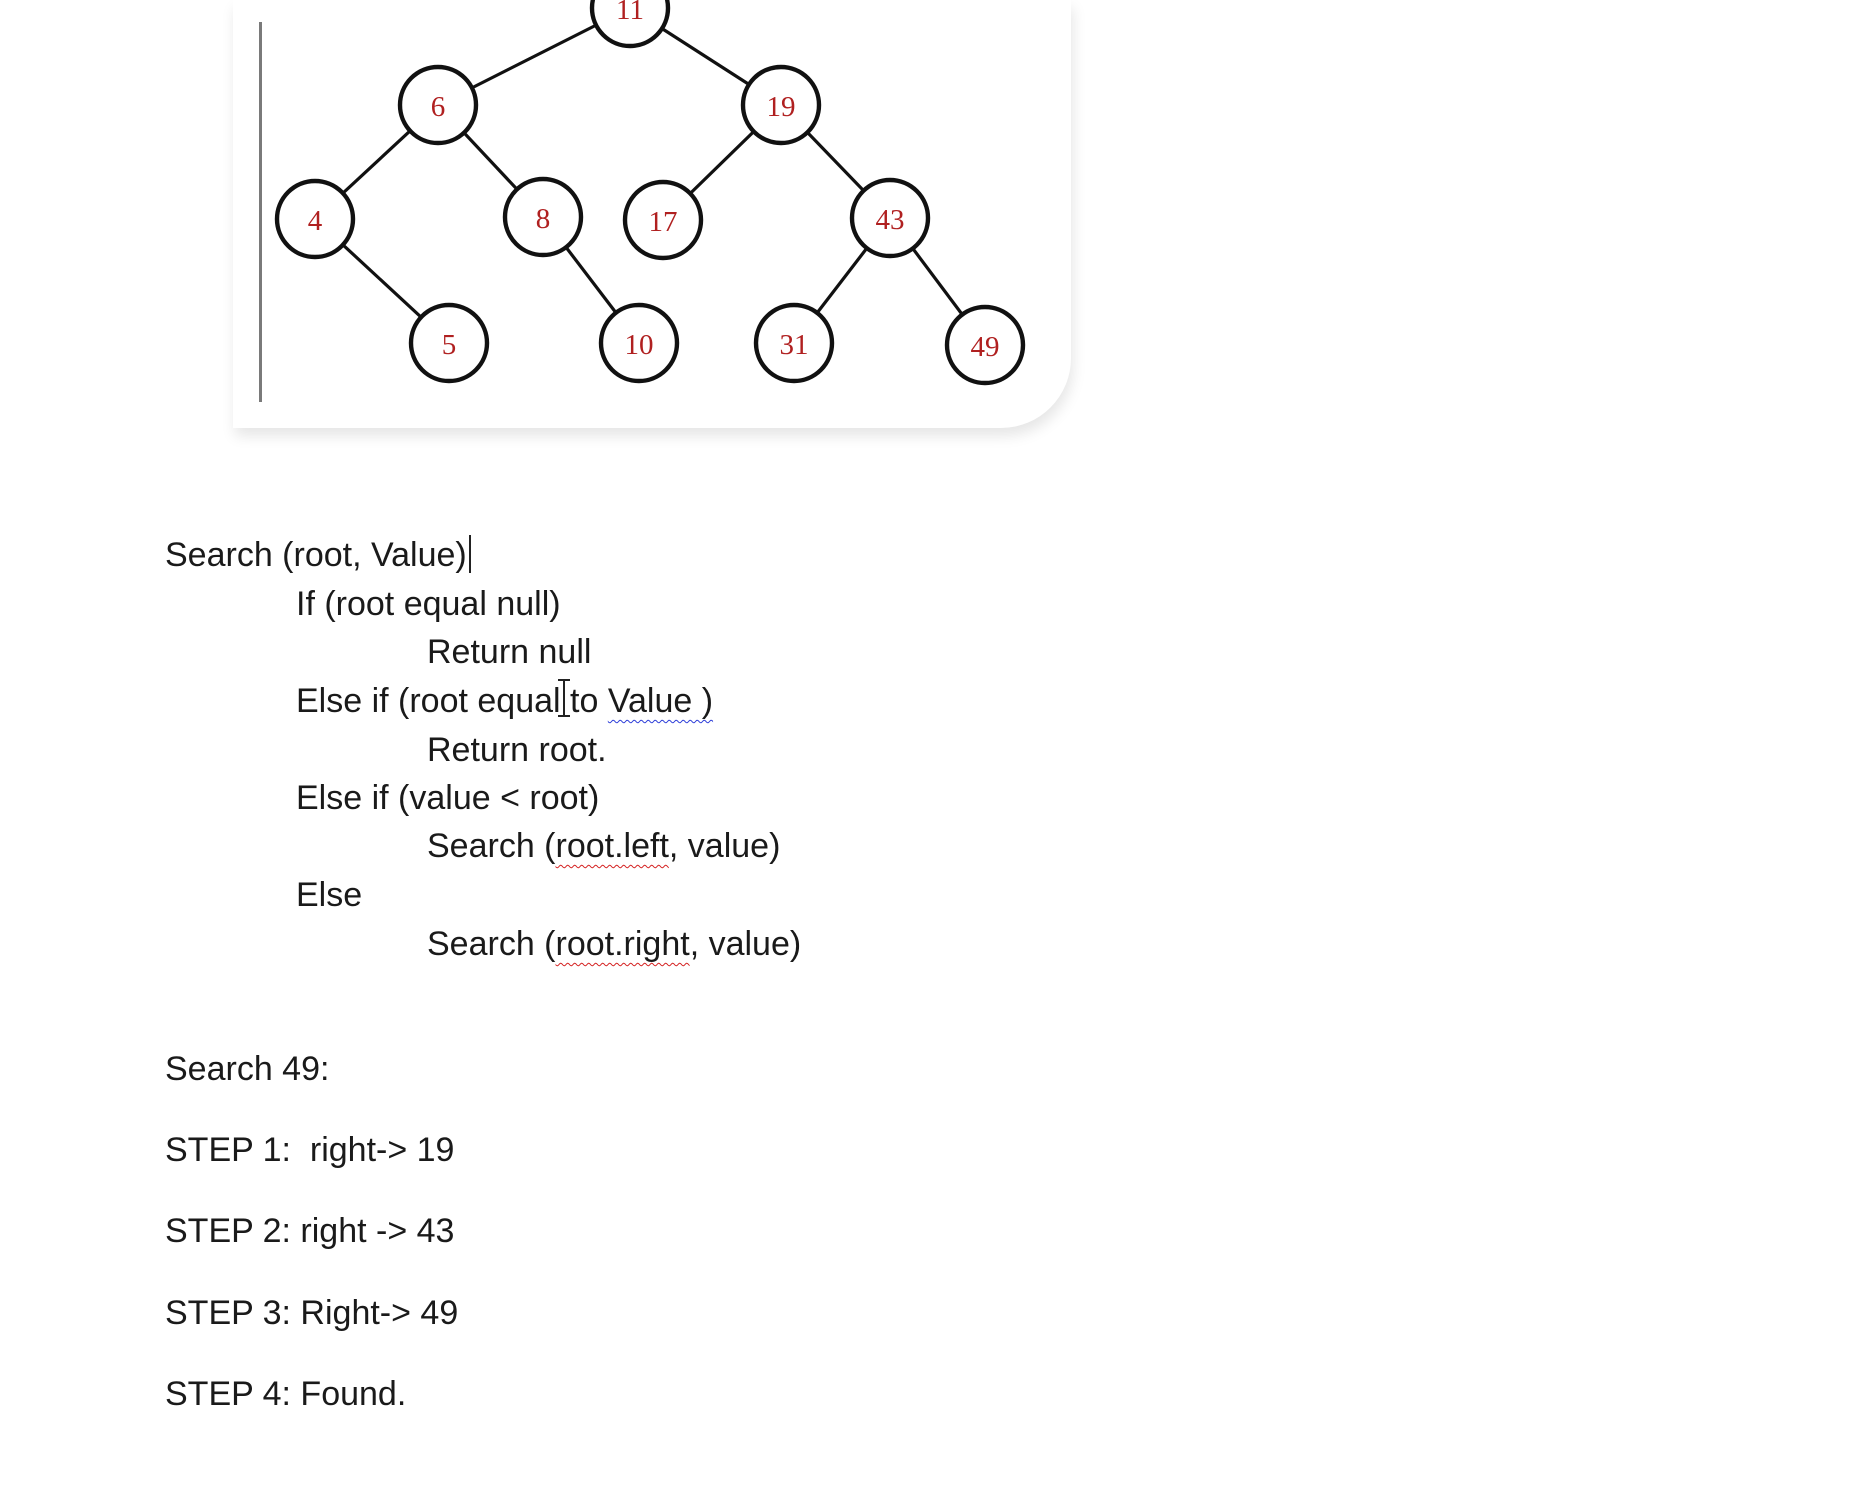 The height and width of the screenshot is (1490, 1858). Describe the element at coordinates (260, 212) in the screenshot. I see `figure-left-rule` at that location.